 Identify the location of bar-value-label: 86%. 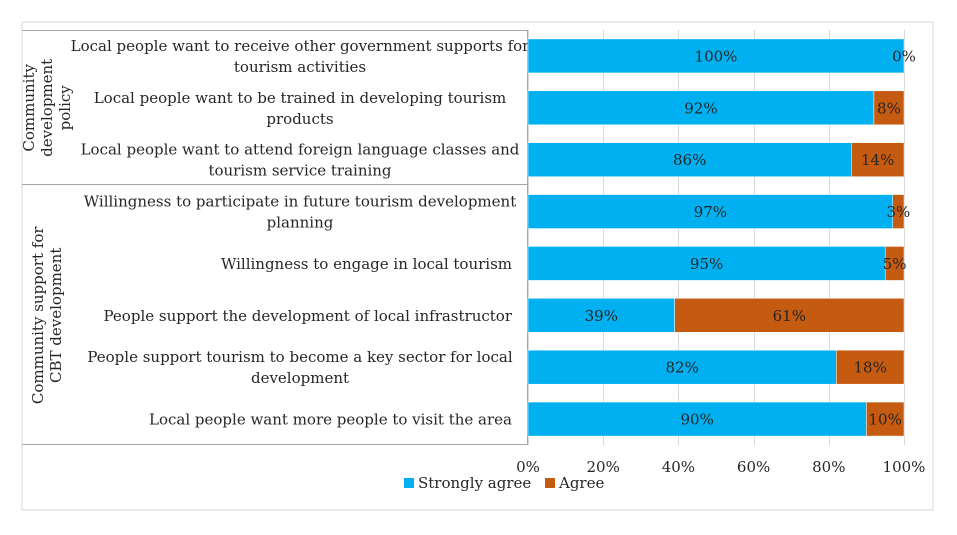
(689, 160).